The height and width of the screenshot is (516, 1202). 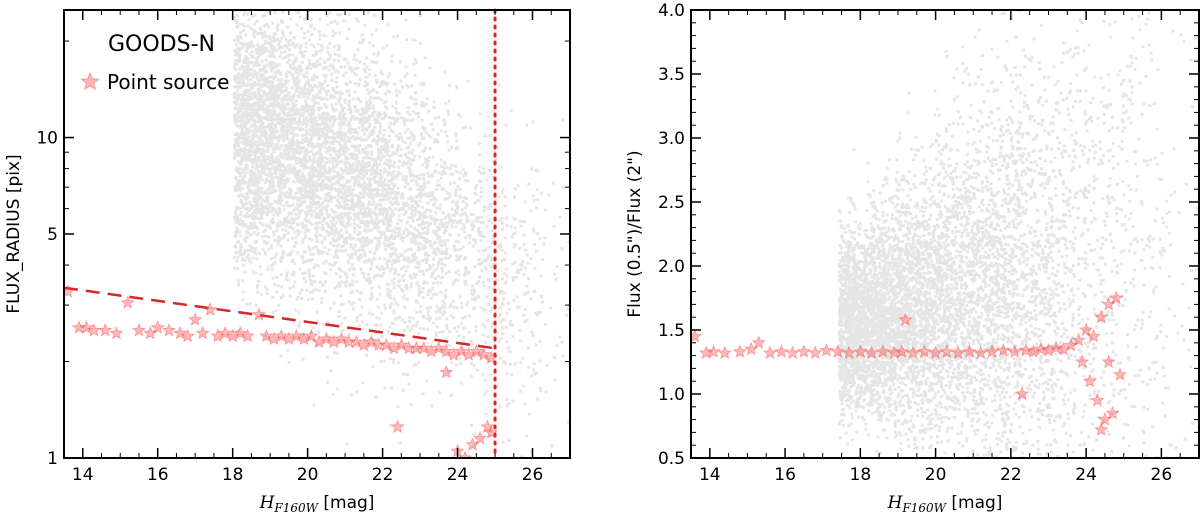 I want to click on right-x-axis-label: HF160W [mag], so click(x=945, y=504).